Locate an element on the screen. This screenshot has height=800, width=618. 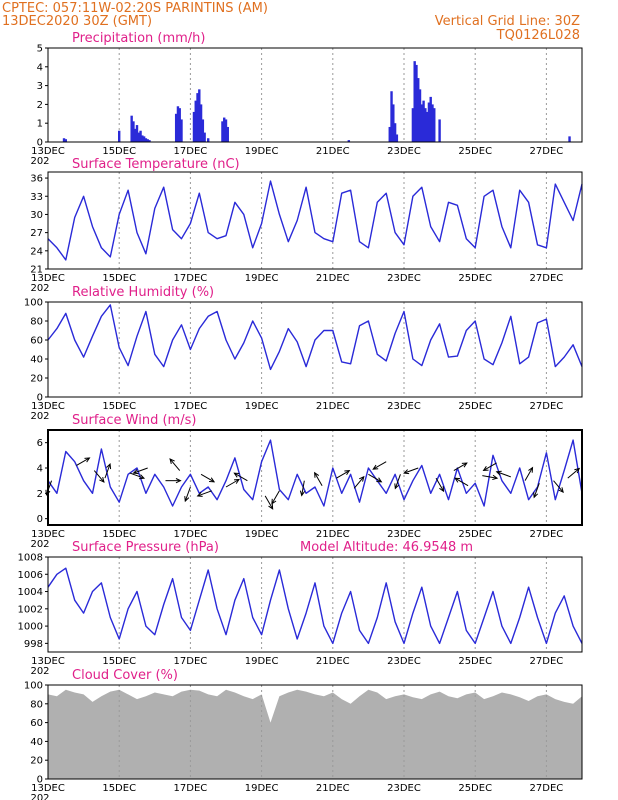
precipitation-x-tick-label: 19DEC is located at coordinates (262, 151).